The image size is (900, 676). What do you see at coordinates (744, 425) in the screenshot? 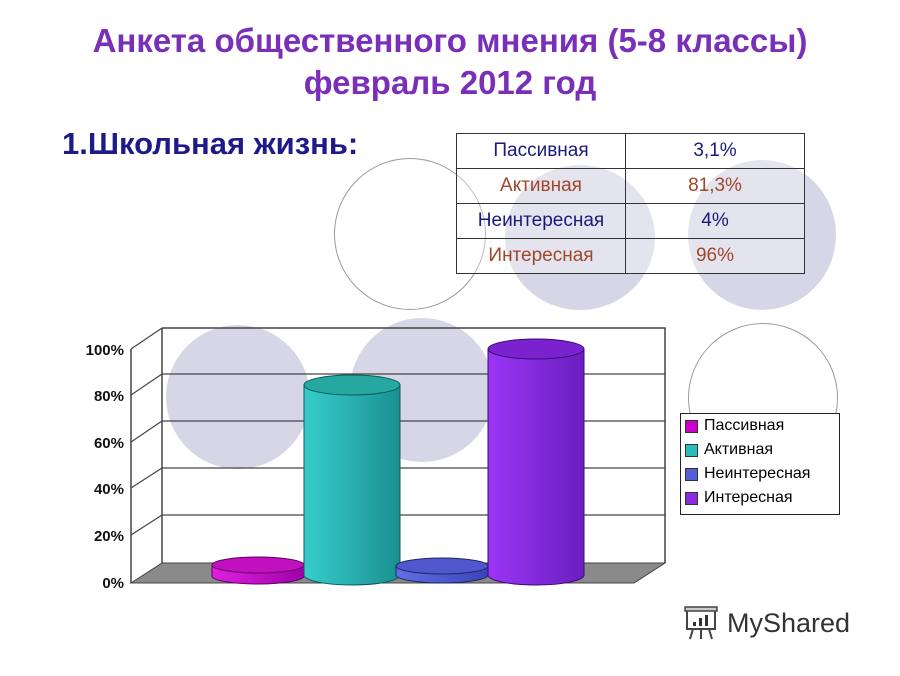
I see `legend-label: Пассивная` at bounding box center [744, 425].